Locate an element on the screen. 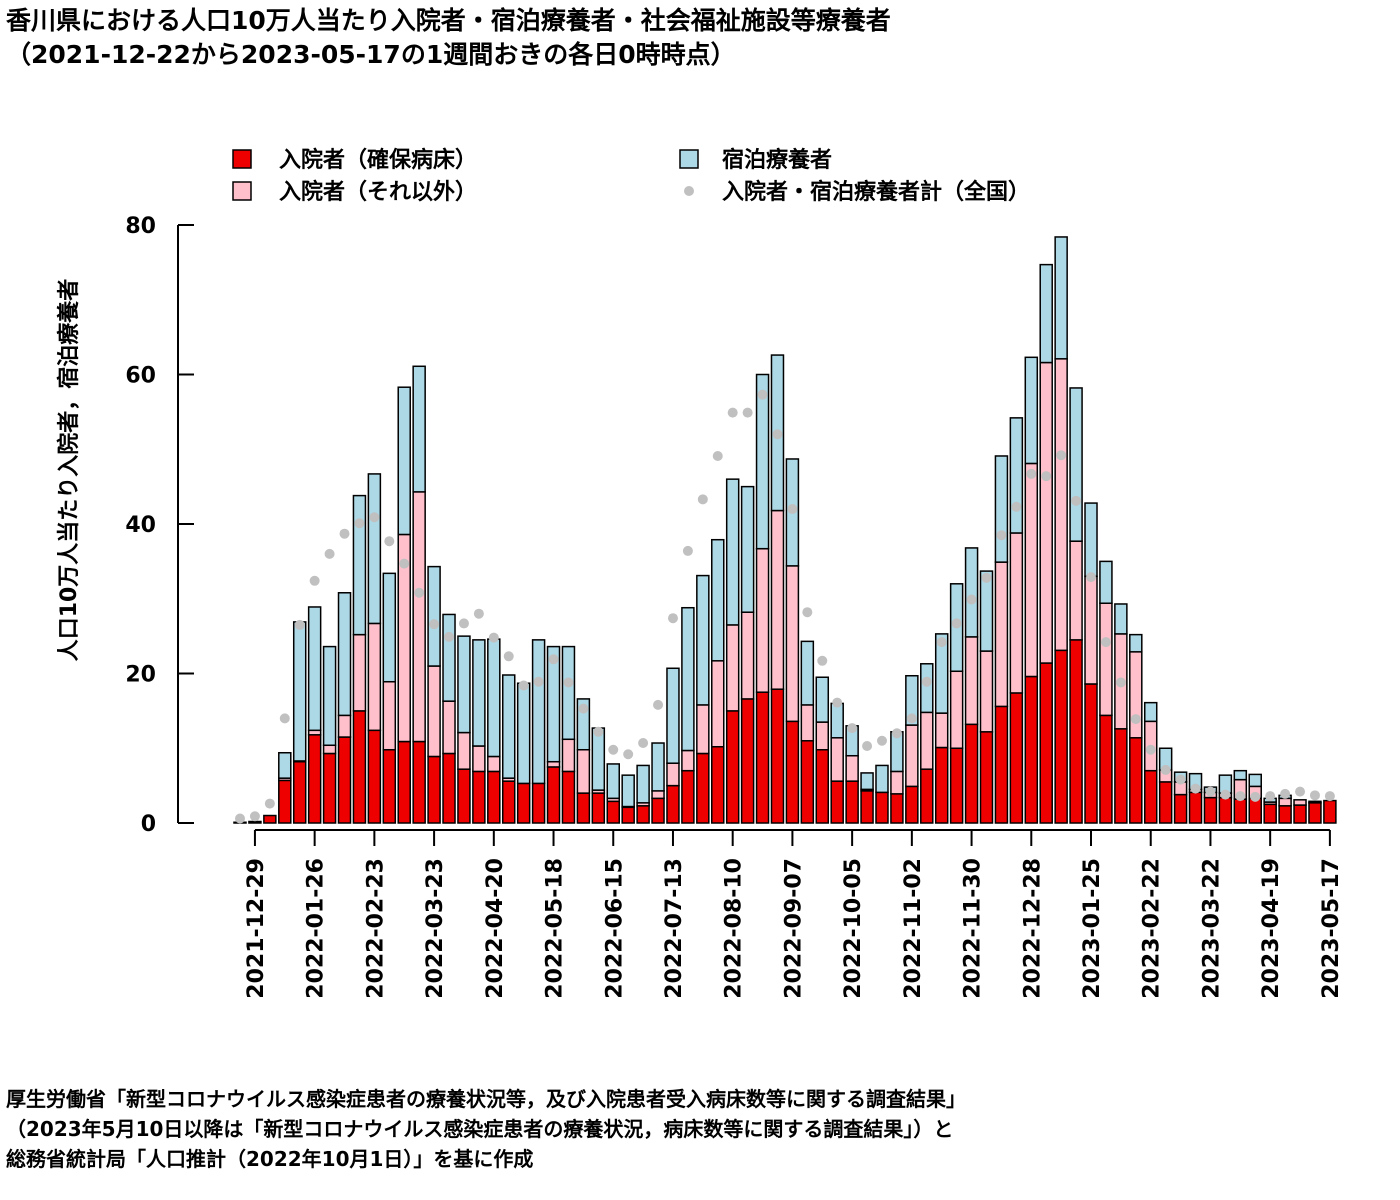 This screenshot has height=1200, width=1400. bar-segment-other-hospital: 2022-11-09 入院者（それ以外）: 7.6 is located at coordinates (927, 740).